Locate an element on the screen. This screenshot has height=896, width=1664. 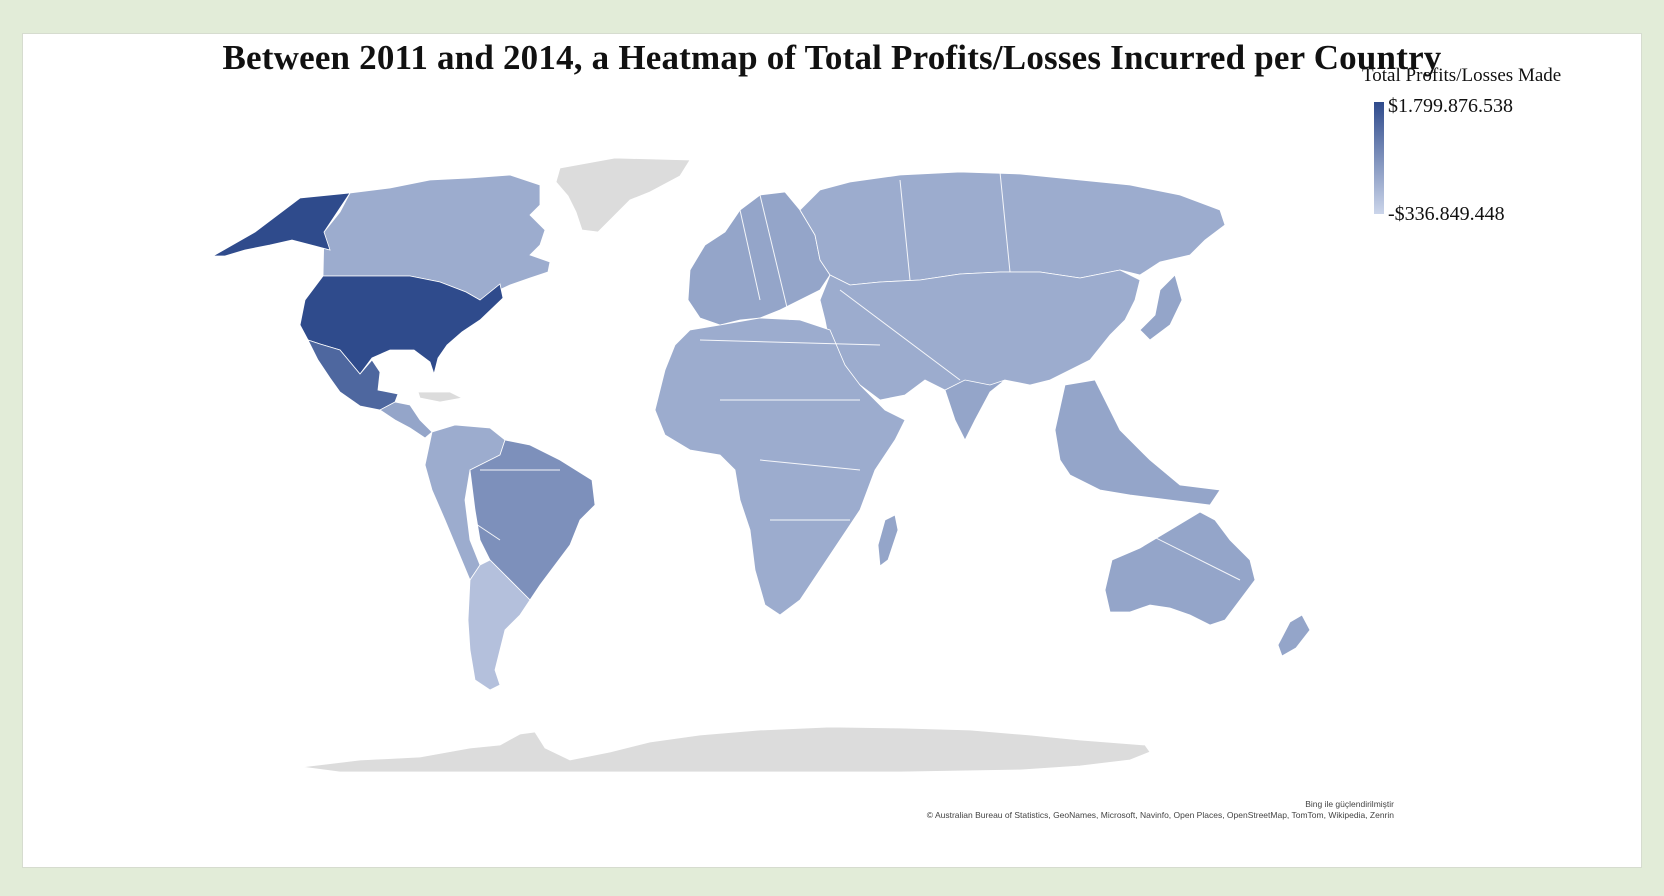
region-new-zealand is located at coordinates (1294, 635).